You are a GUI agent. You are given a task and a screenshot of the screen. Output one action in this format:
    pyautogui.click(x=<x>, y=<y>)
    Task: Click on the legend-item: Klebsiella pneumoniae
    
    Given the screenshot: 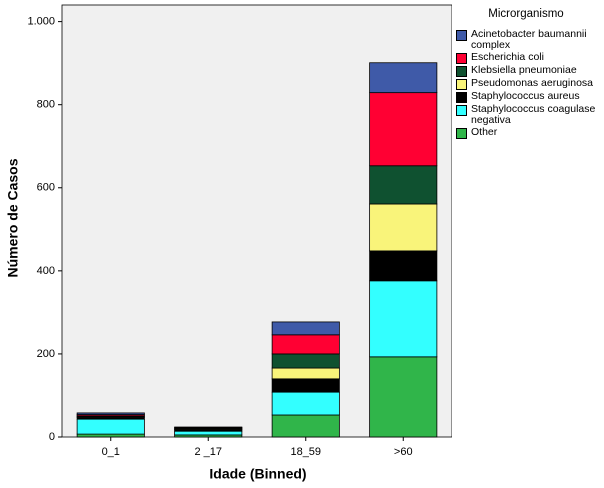 What is the action you would take?
    pyautogui.click(x=526, y=71)
    